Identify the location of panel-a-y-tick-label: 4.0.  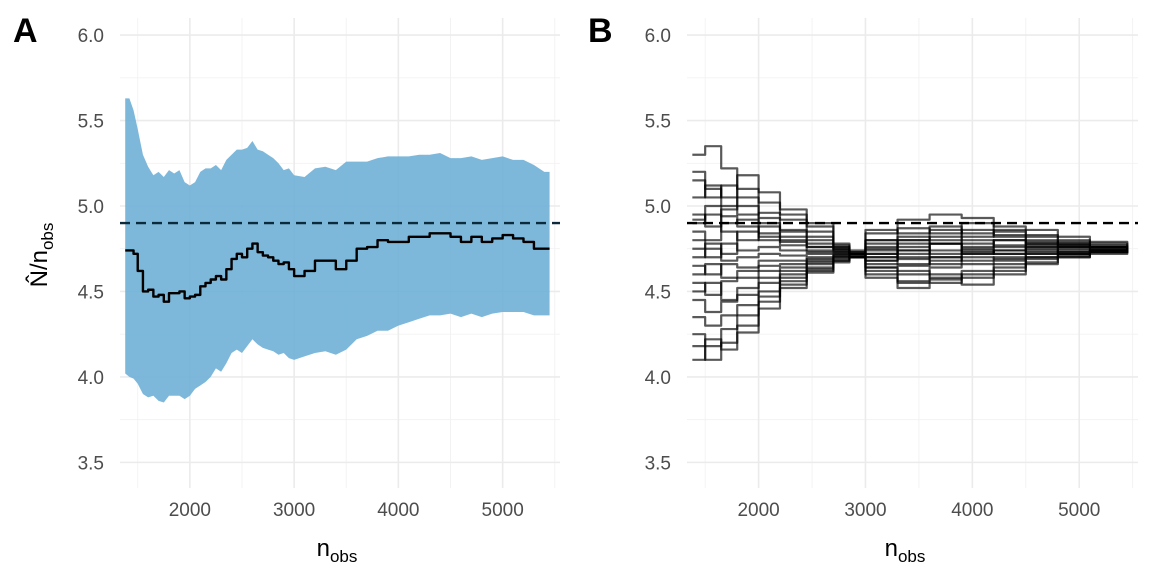
(91, 378).